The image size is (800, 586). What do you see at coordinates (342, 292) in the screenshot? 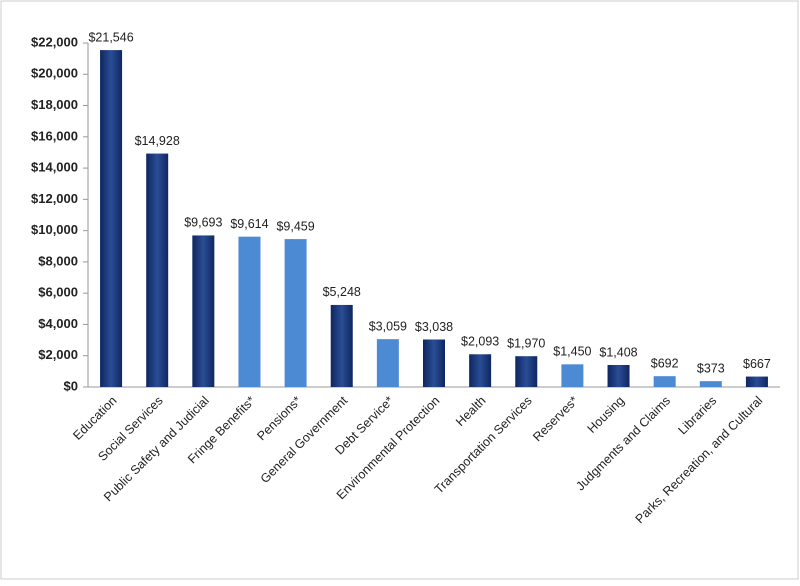
I see `value-label: $5,248` at bounding box center [342, 292].